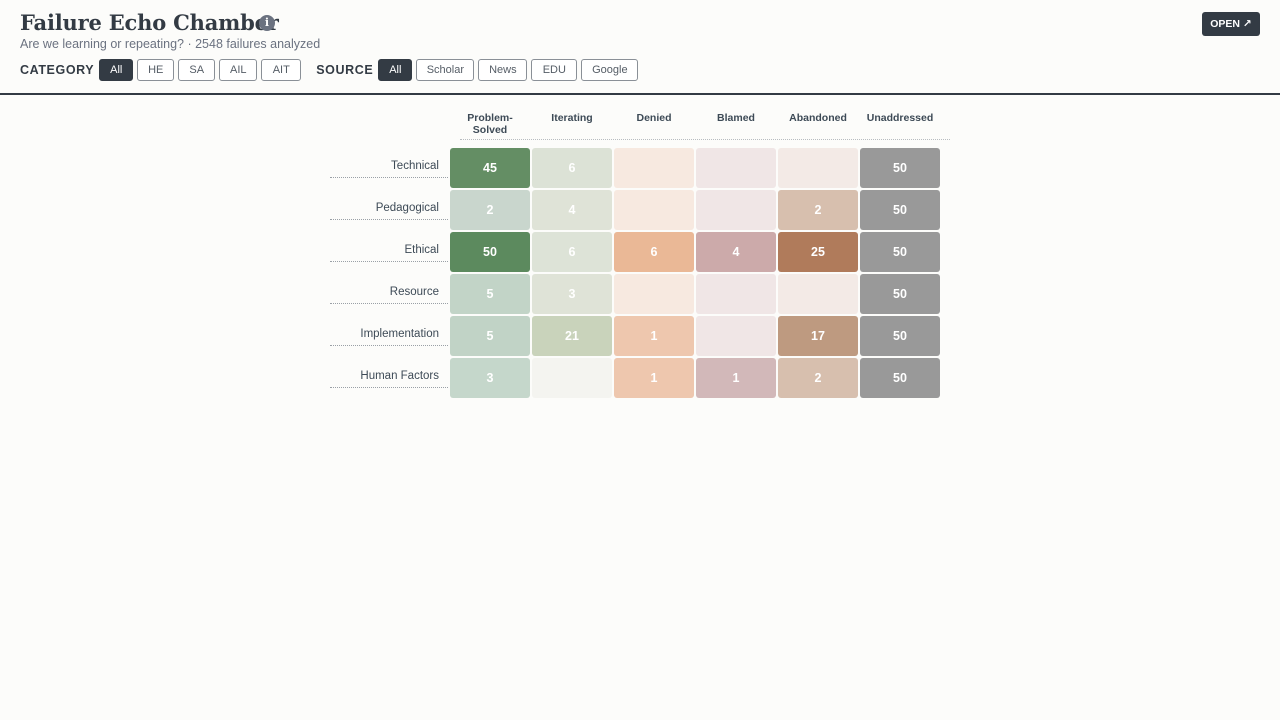  What do you see at coordinates (654, 210) in the screenshot?
I see `heatmap-cell-pedagogical-denied` at bounding box center [654, 210].